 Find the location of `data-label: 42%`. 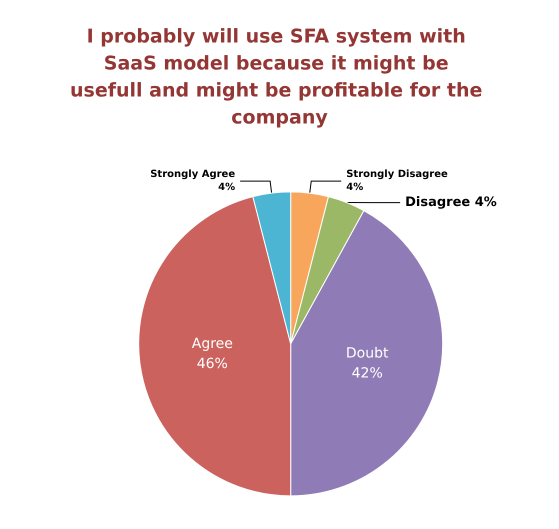

data-label: 42% is located at coordinates (367, 373).